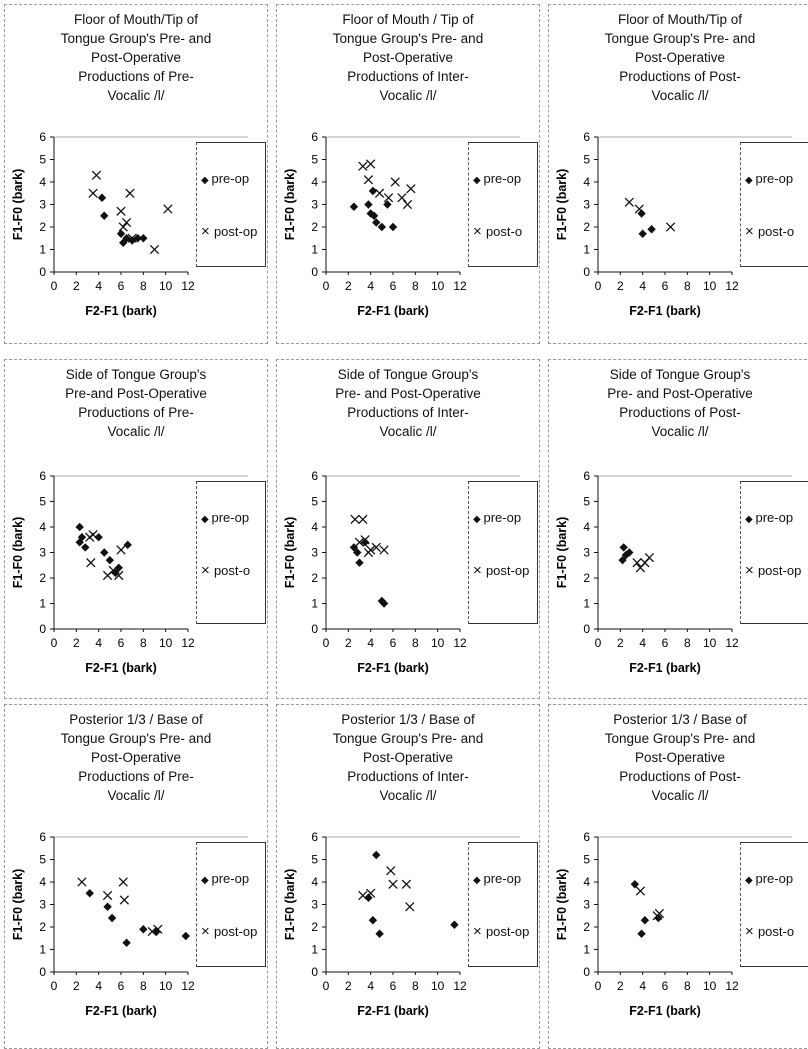  What do you see at coordinates (348, 286) in the screenshot?
I see `x-tick-label: 2` at bounding box center [348, 286].